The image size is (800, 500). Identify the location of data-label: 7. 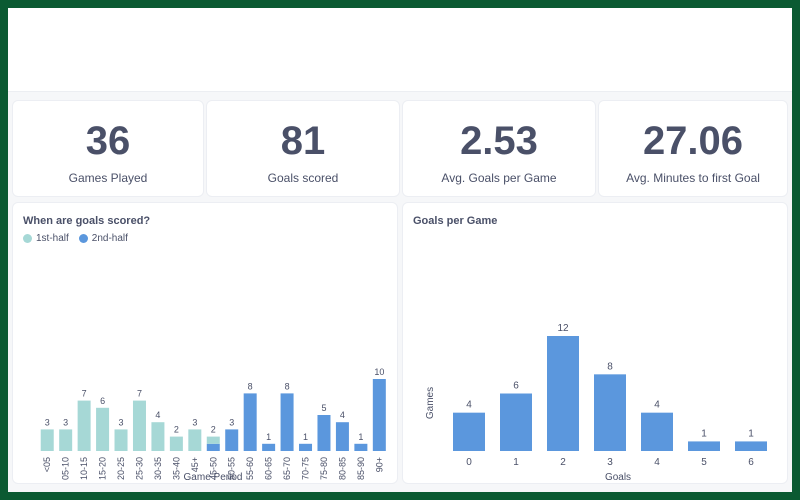
(84, 394).